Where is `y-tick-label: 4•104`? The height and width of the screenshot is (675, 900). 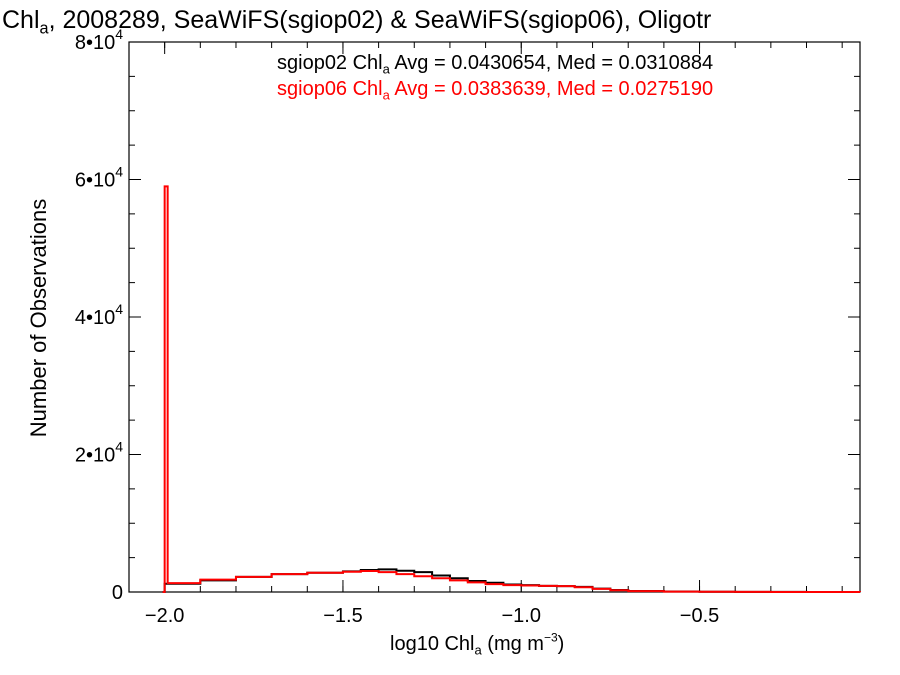
y-tick-label: 4•104 is located at coordinates (99, 315).